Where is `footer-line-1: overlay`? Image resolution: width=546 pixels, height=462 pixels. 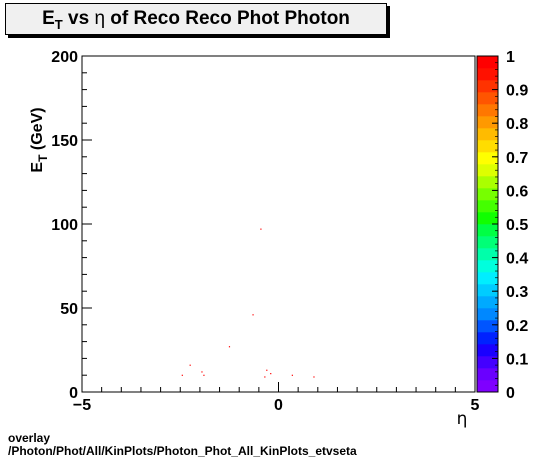 footer-line-1: overlay is located at coordinates (29, 438).